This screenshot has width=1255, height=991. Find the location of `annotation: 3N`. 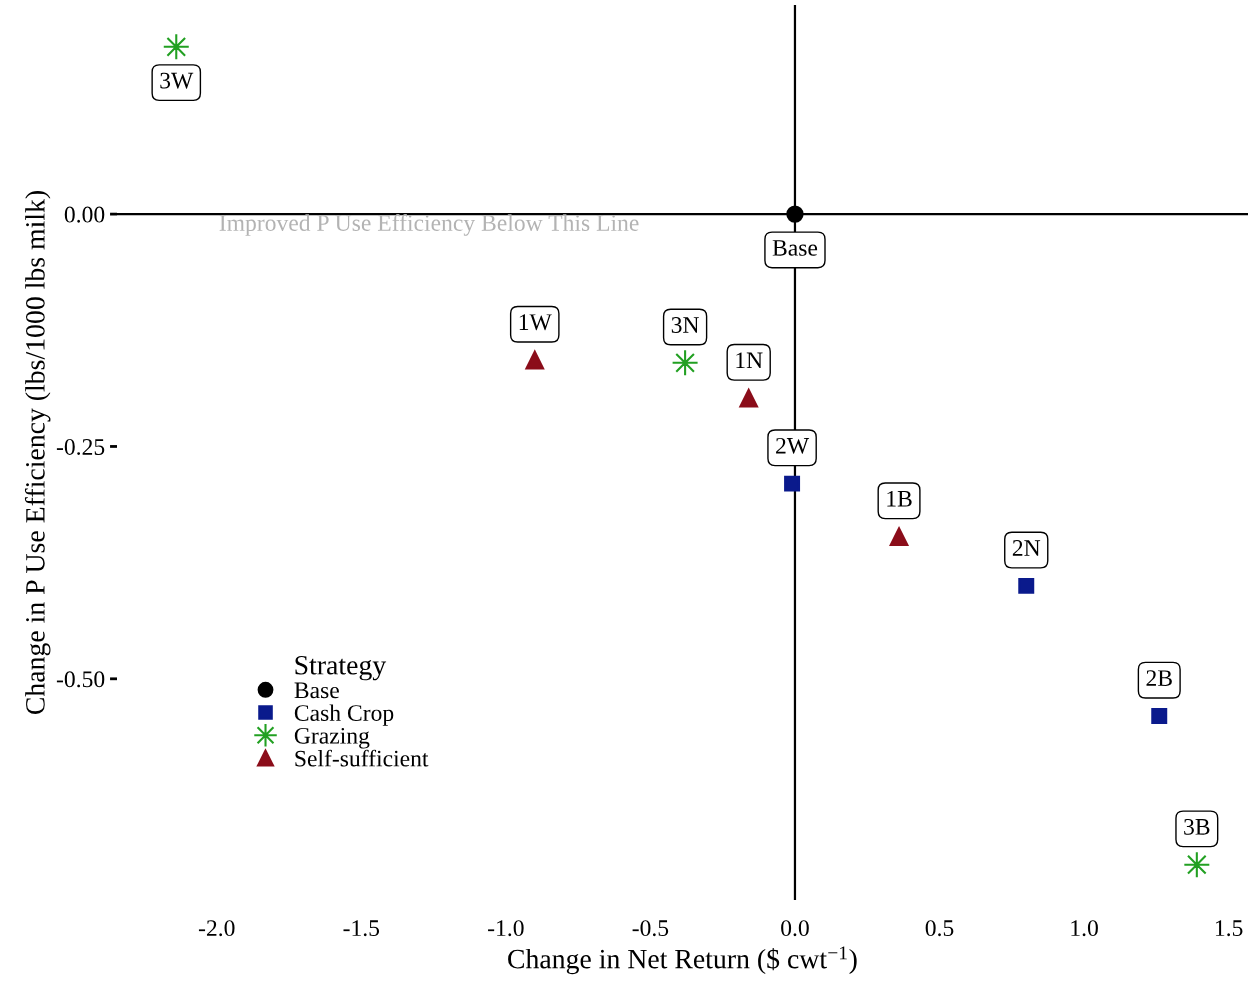

annotation: 3N is located at coordinates (685, 325).